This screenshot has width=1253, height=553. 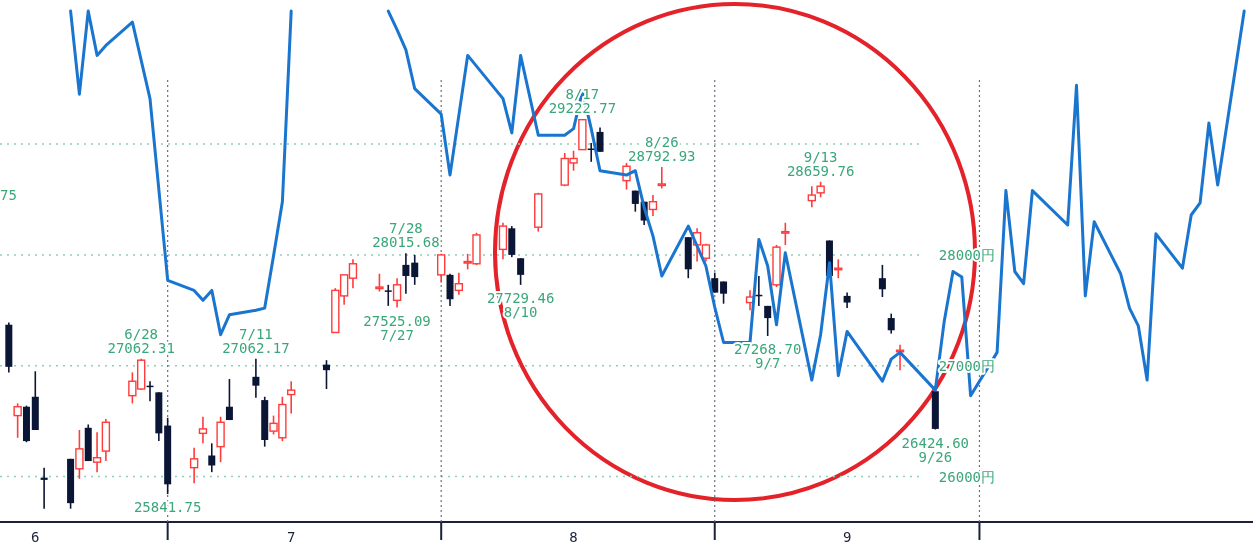 What do you see at coordinates (291, 537) in the screenshot?
I see `x-tick-label: 7` at bounding box center [291, 537].